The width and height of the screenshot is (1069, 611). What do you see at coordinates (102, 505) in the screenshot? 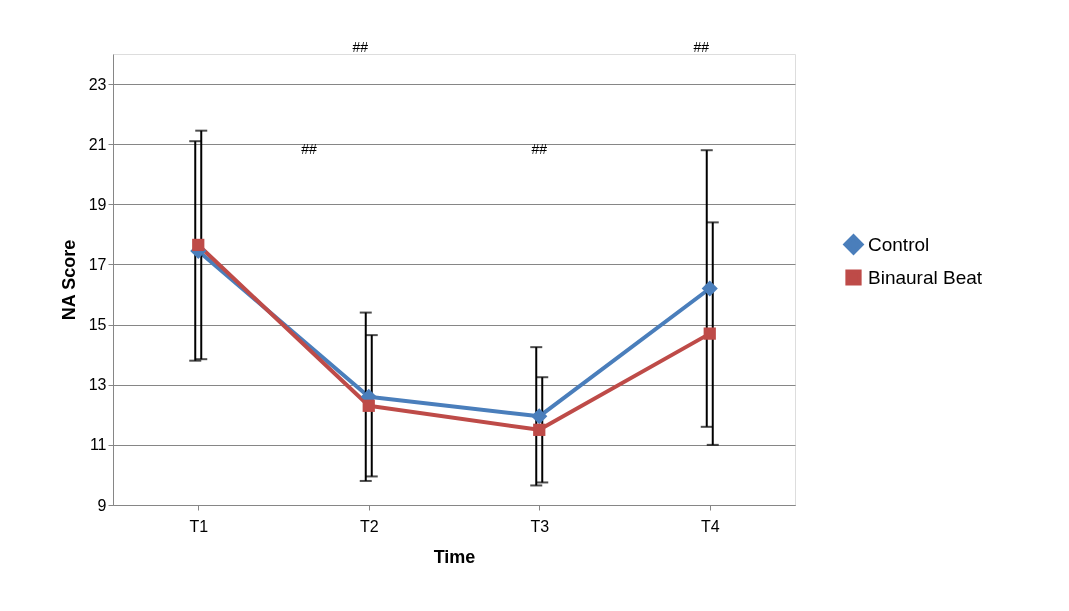
I see `y-tick-label: 9` at bounding box center [102, 505].